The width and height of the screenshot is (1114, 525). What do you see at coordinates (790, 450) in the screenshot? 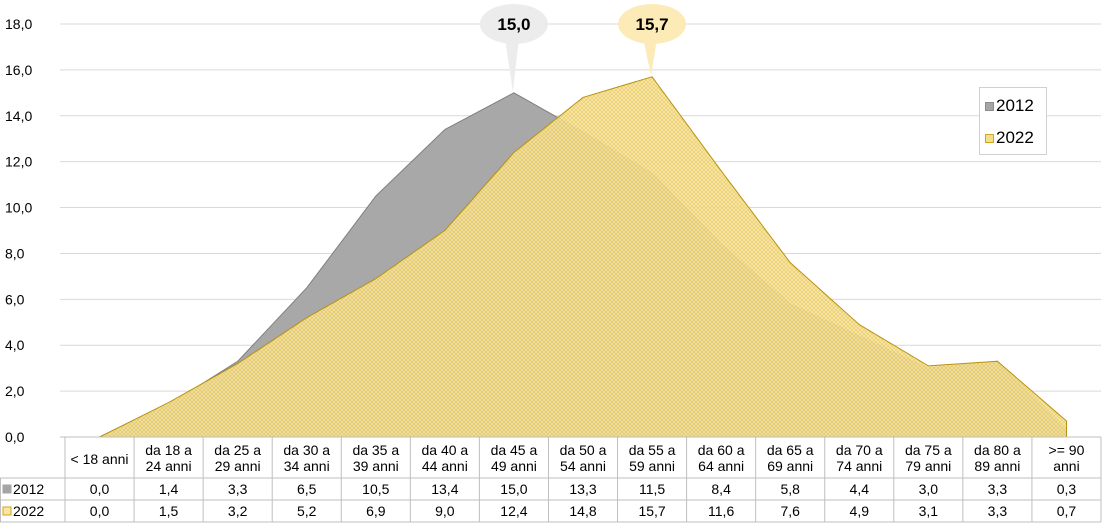
I see `x-tick-label: da 65 a` at bounding box center [790, 450].